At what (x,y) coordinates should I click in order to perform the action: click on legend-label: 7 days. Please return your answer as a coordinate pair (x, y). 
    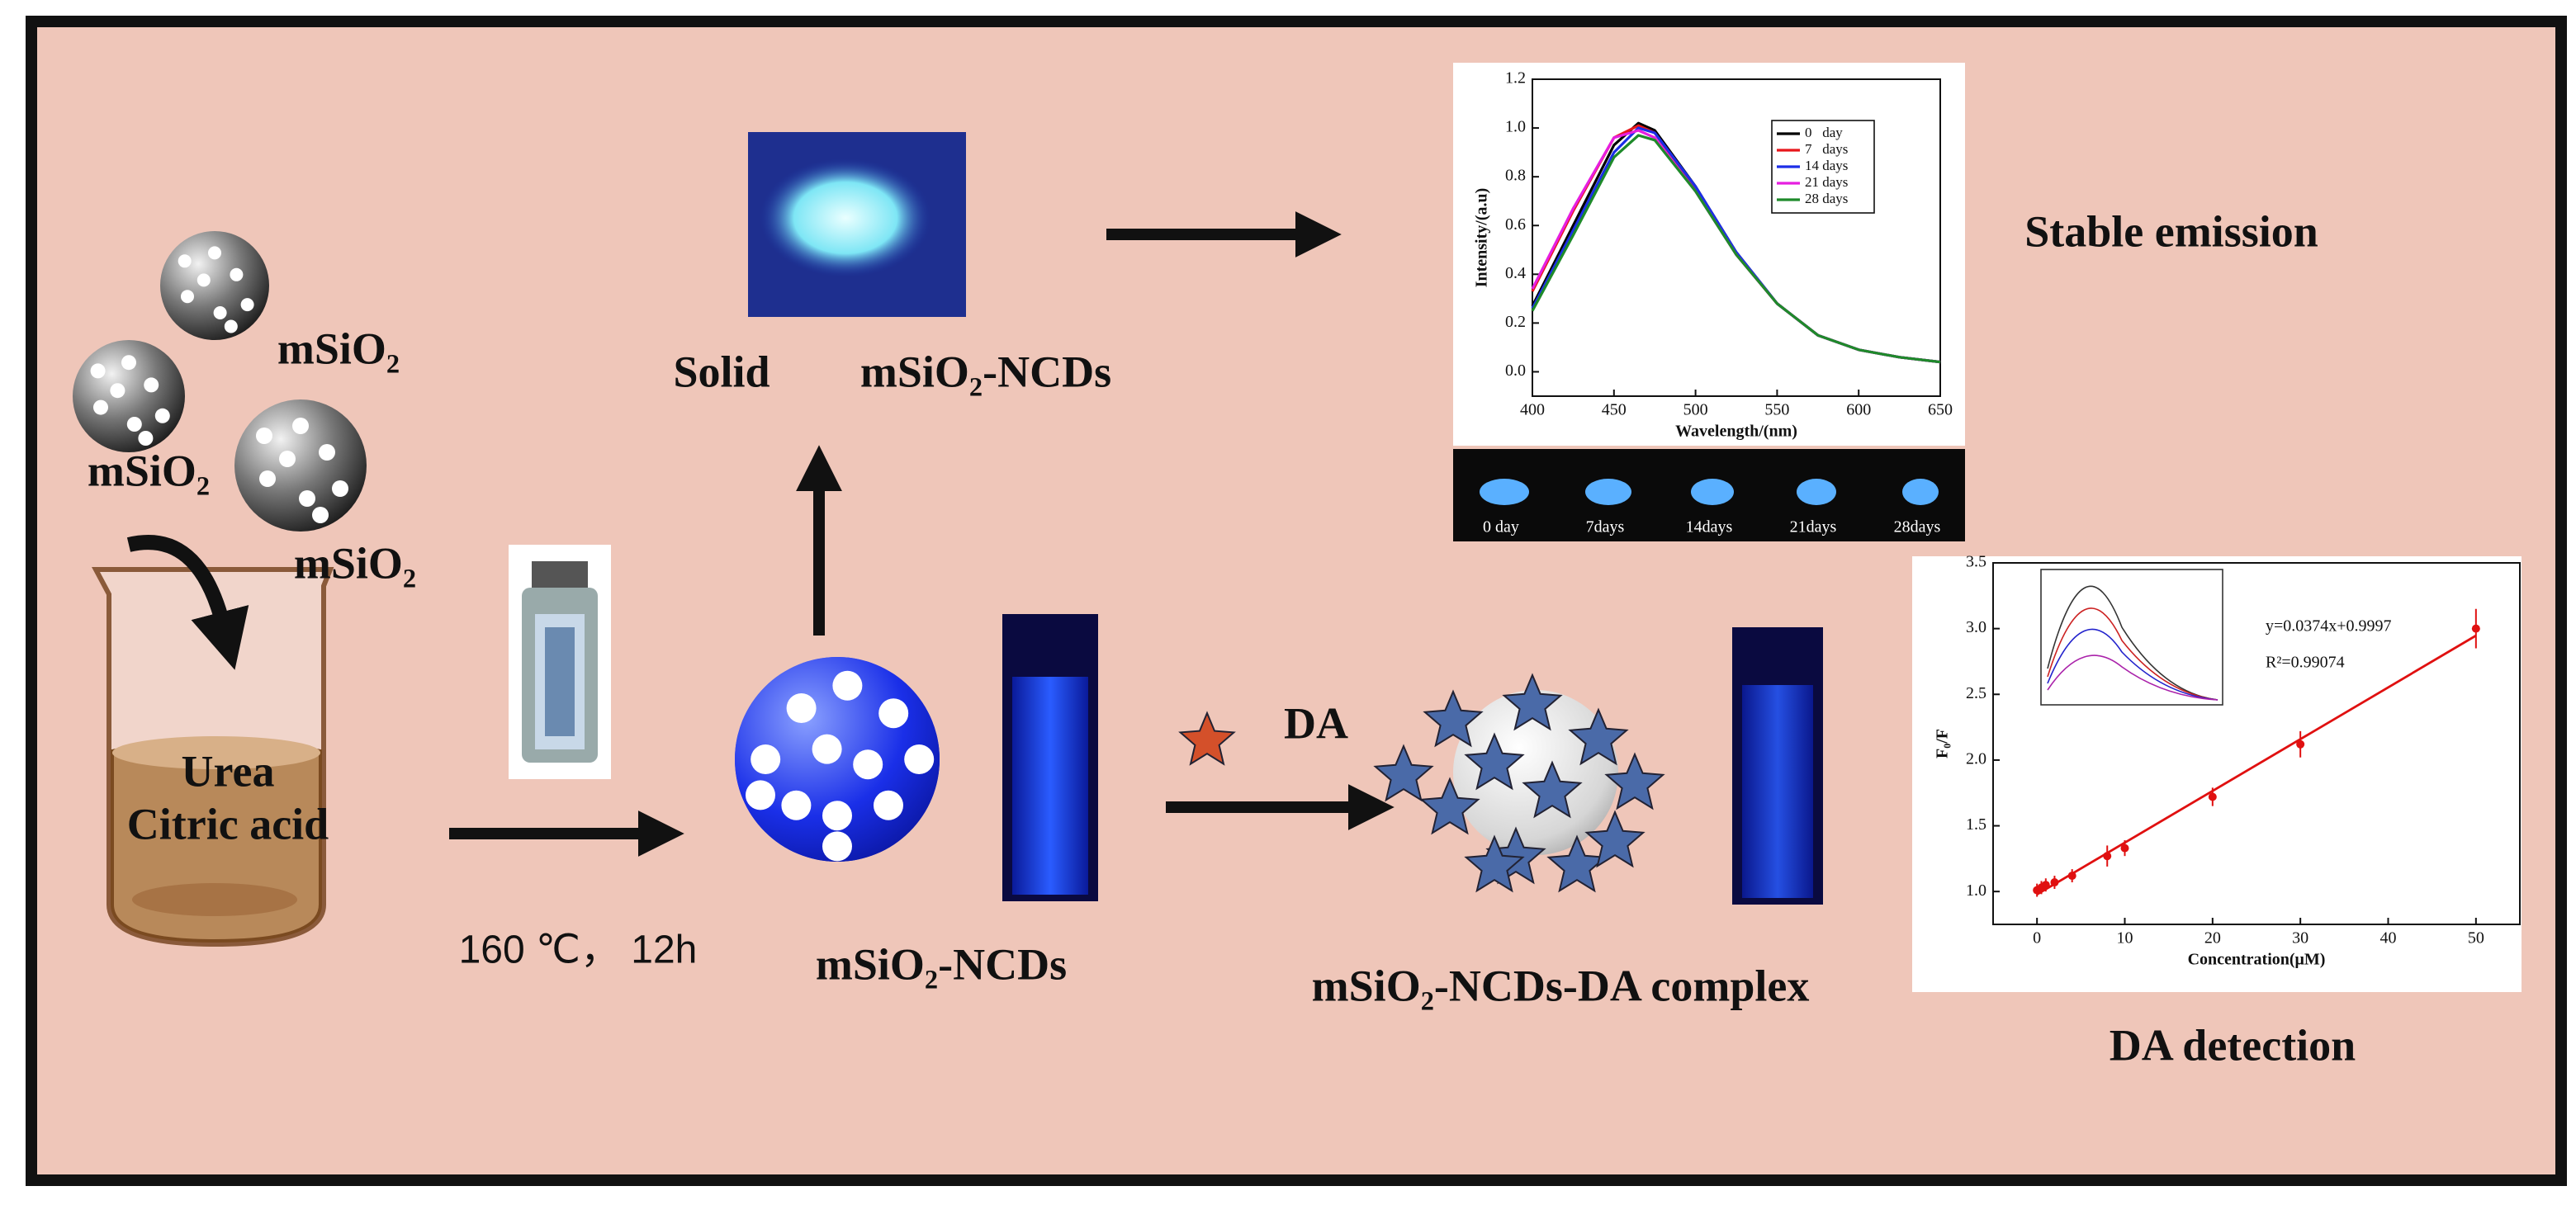
    Looking at the image, I should click on (1826, 149).